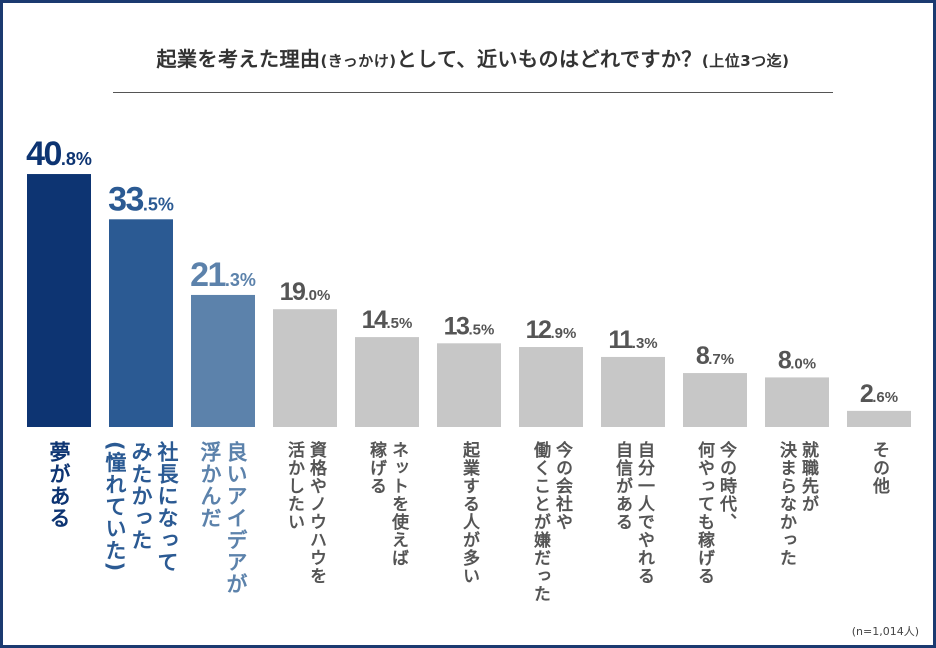  Describe the element at coordinates (376, 467) in the screenshot. I see `category-label-4-line-1: 稼げる` at that location.